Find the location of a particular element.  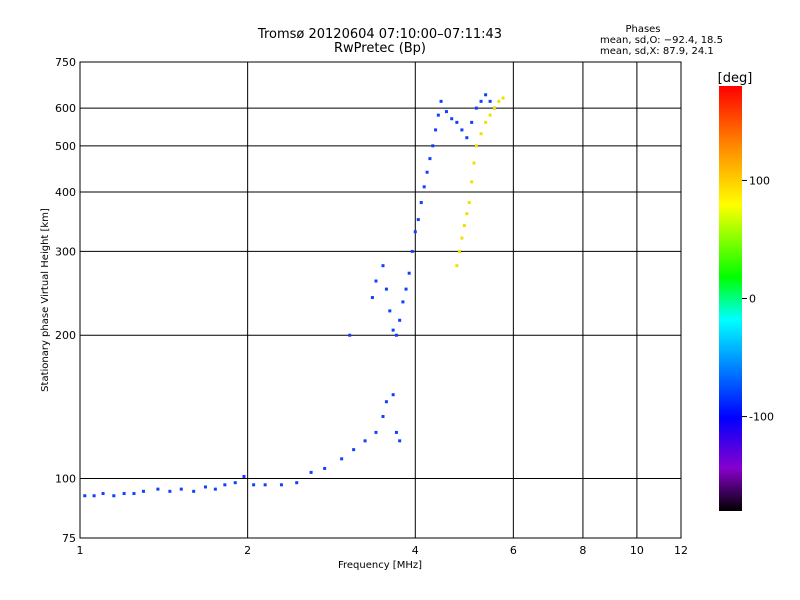

y-tick-labels: 75 100 200 300 400 500 600 750 is located at coordinates (65, 300).